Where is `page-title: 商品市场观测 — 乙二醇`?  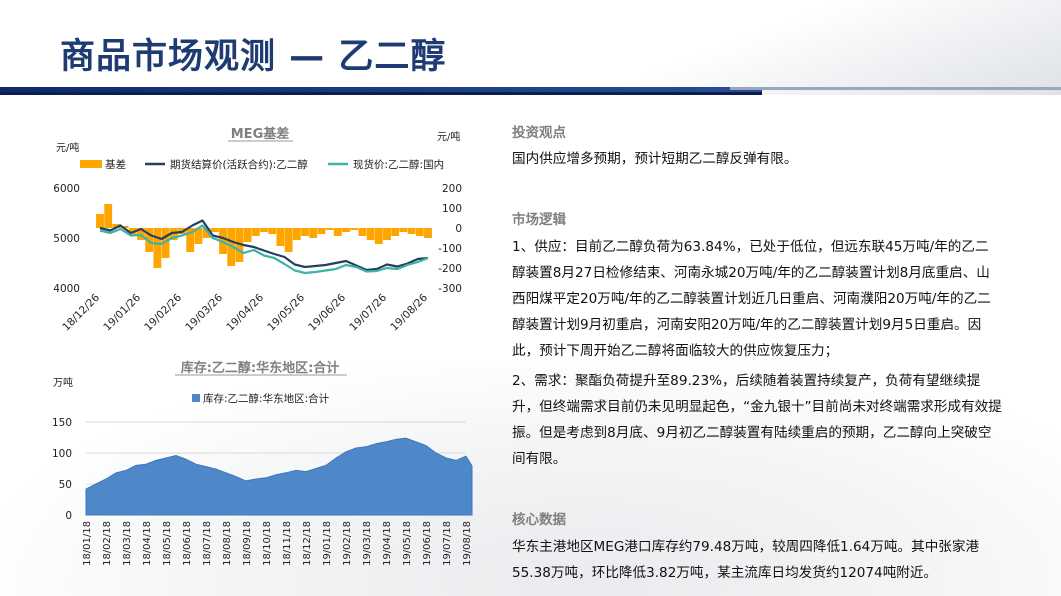 page-title: 商品市场观测 — 乙二醇 is located at coordinates (253, 57).